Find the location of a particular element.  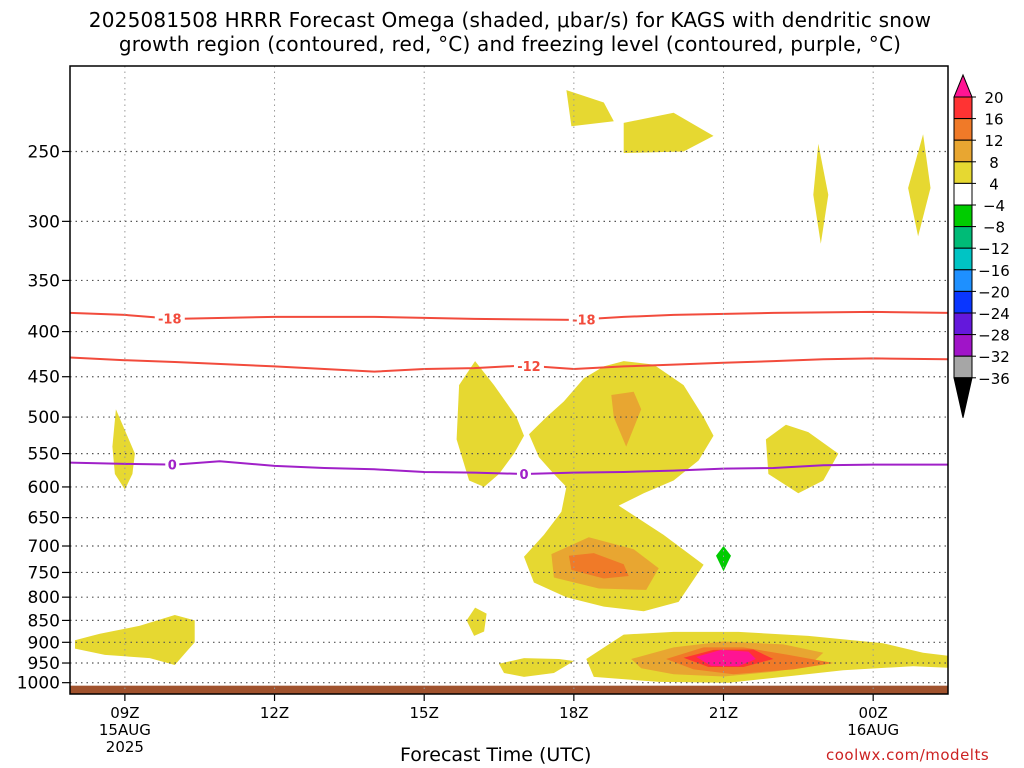

x-axis-label: Forecast Time (UTC) is located at coordinates (496, 755).